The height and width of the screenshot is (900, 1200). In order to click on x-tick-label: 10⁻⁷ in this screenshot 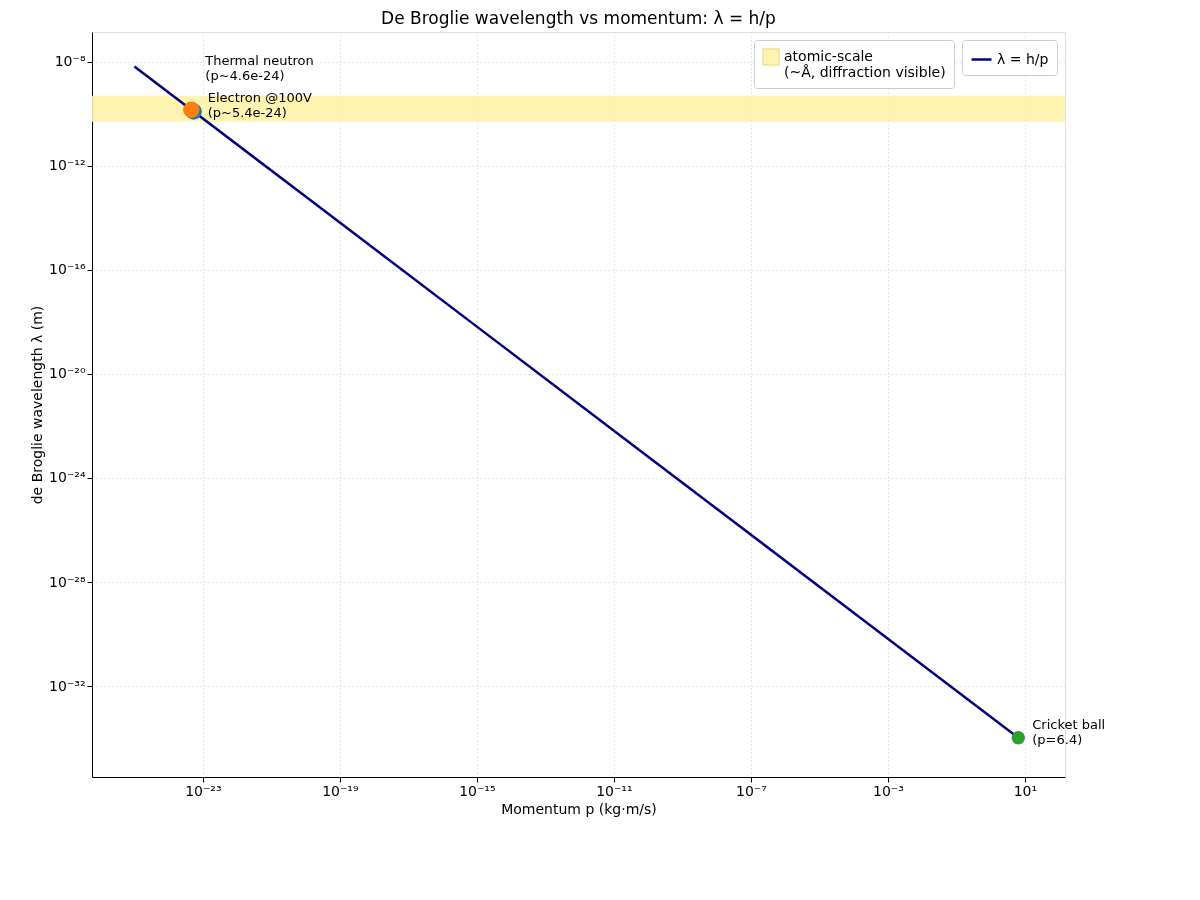, I will do `click(751, 790)`.